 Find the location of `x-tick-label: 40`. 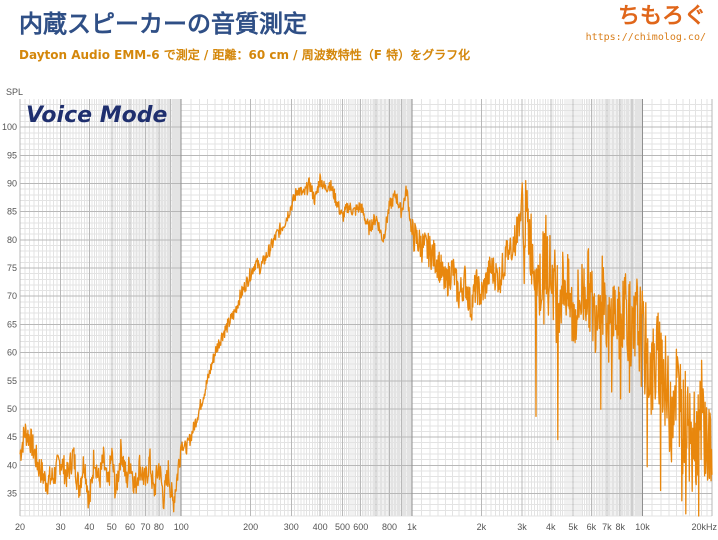

x-tick-label: 40 is located at coordinates (89, 527).